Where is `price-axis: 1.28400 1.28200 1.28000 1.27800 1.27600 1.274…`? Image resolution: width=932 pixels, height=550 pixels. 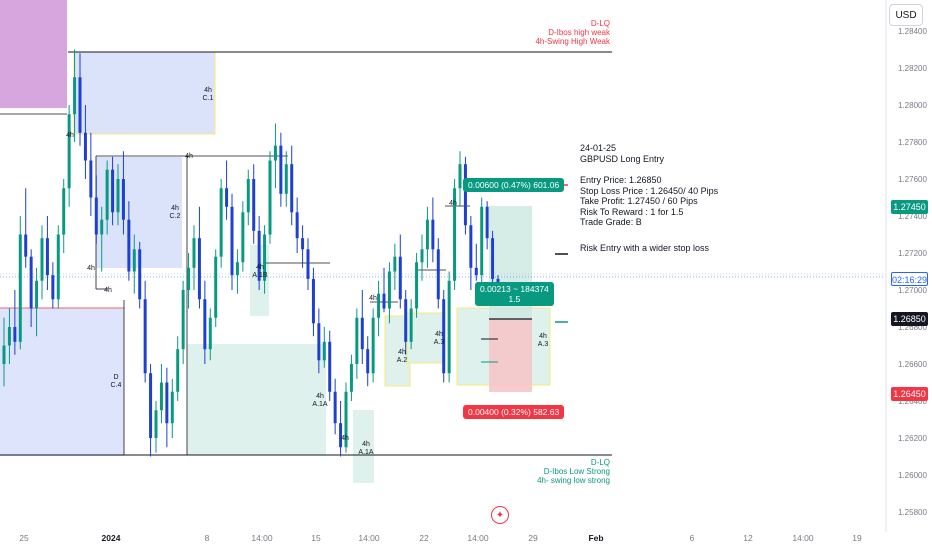
price-axis: 1.28400 1.28200 1.28000 1.27800 1.27600 1.274… is located at coordinates (906, 266).